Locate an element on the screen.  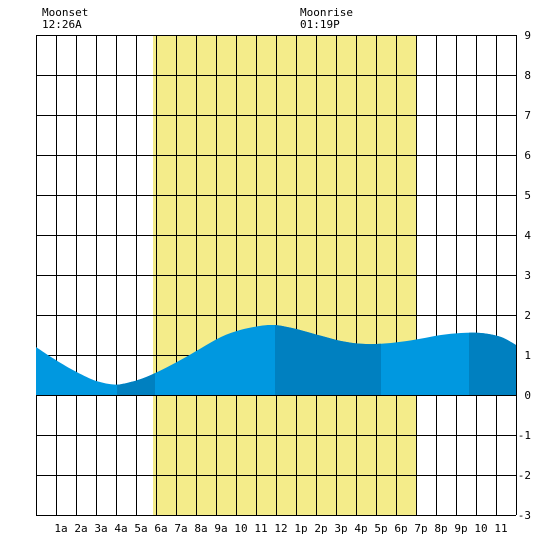
y-tick-label: -1 is located at coordinates (524, 435).